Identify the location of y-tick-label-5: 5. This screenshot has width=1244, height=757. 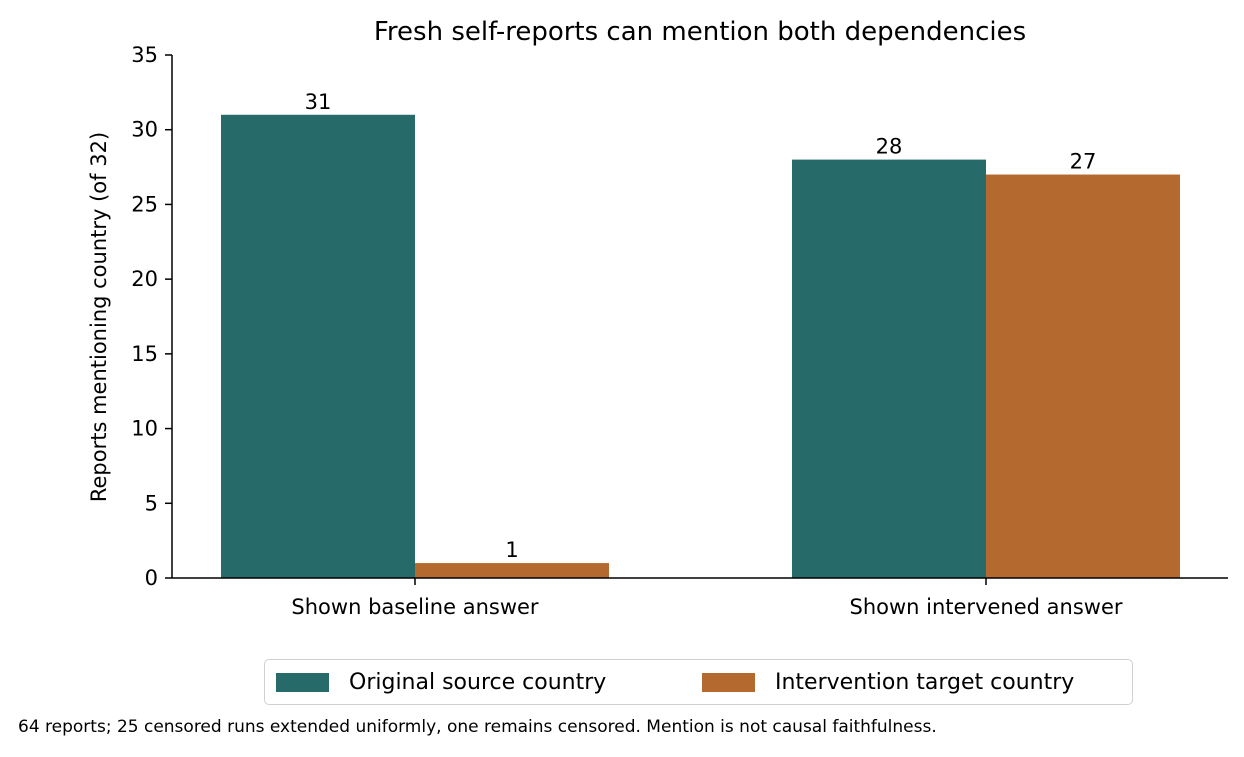
(151, 503).